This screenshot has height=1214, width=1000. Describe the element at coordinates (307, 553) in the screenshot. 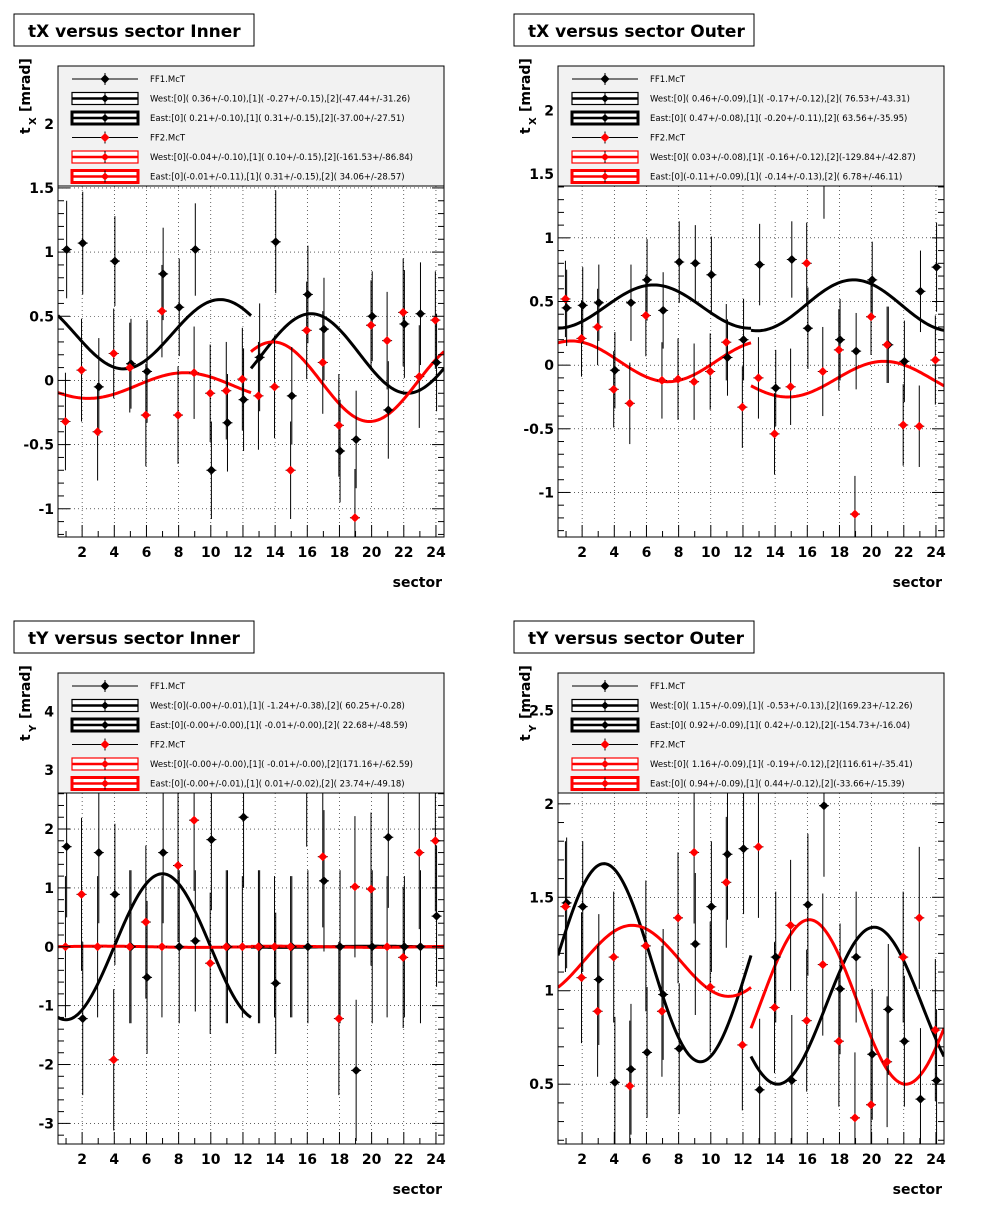

I see `x-tick-label: 16` at that location.